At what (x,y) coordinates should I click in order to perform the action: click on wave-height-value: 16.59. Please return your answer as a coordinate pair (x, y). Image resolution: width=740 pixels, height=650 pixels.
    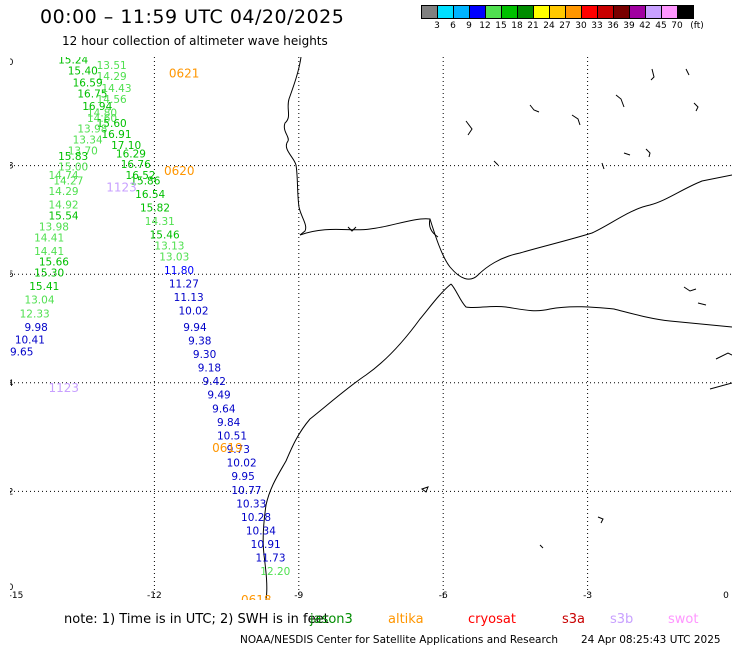
    Looking at the image, I should click on (88, 84).